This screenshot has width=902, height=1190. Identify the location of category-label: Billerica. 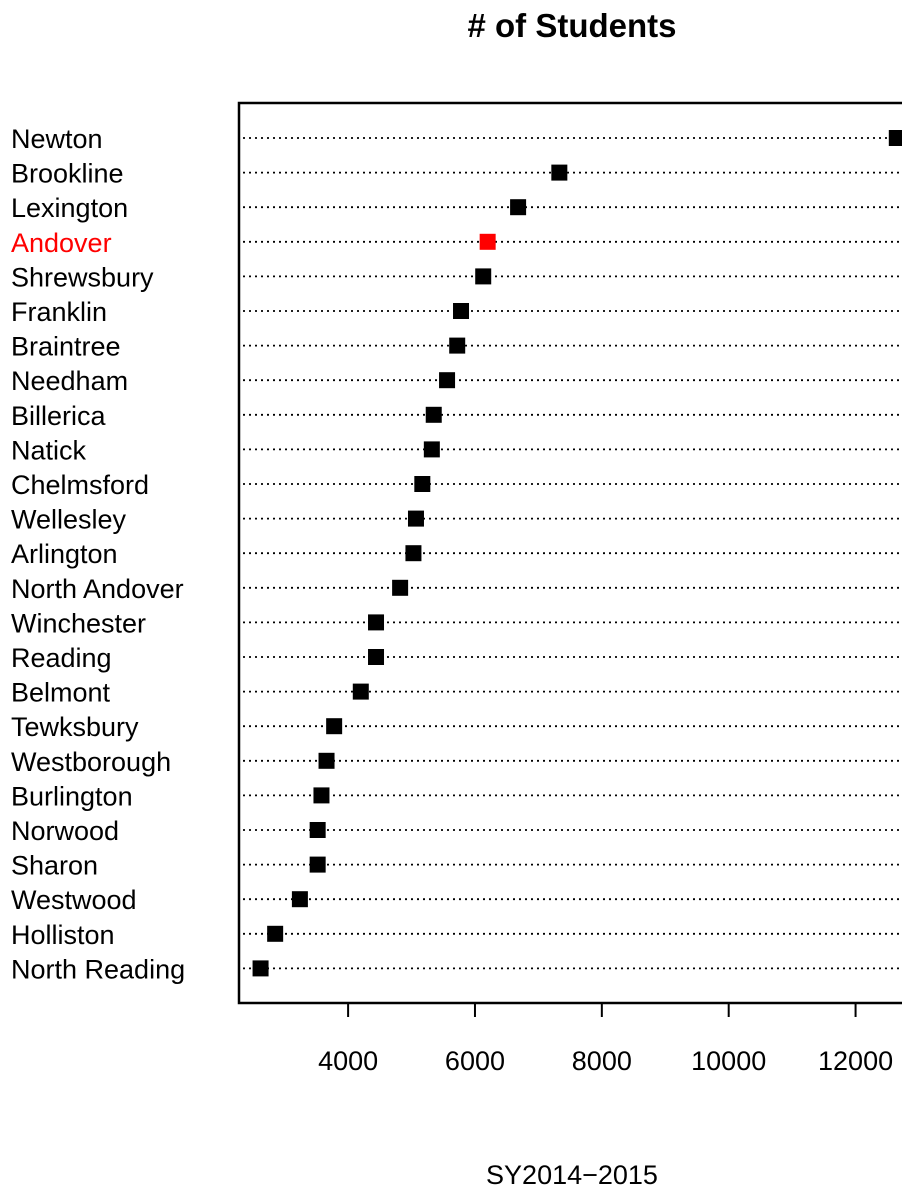
(59, 416).